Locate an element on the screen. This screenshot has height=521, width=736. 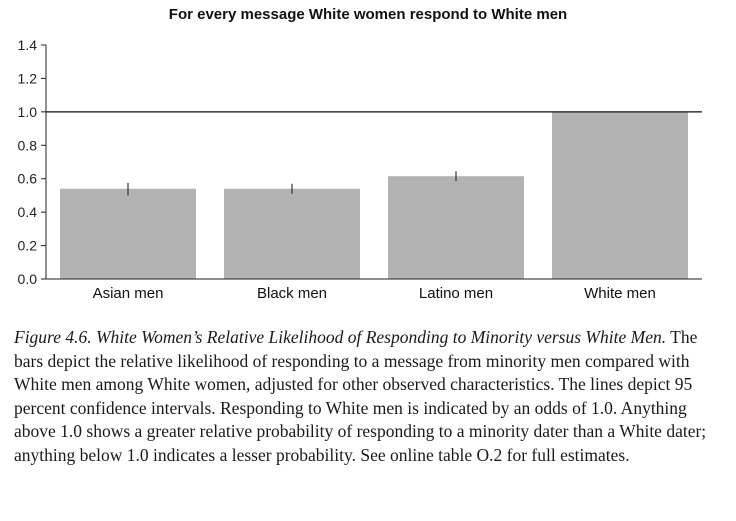
y-tick-label: 0.4 is located at coordinates (28, 212).